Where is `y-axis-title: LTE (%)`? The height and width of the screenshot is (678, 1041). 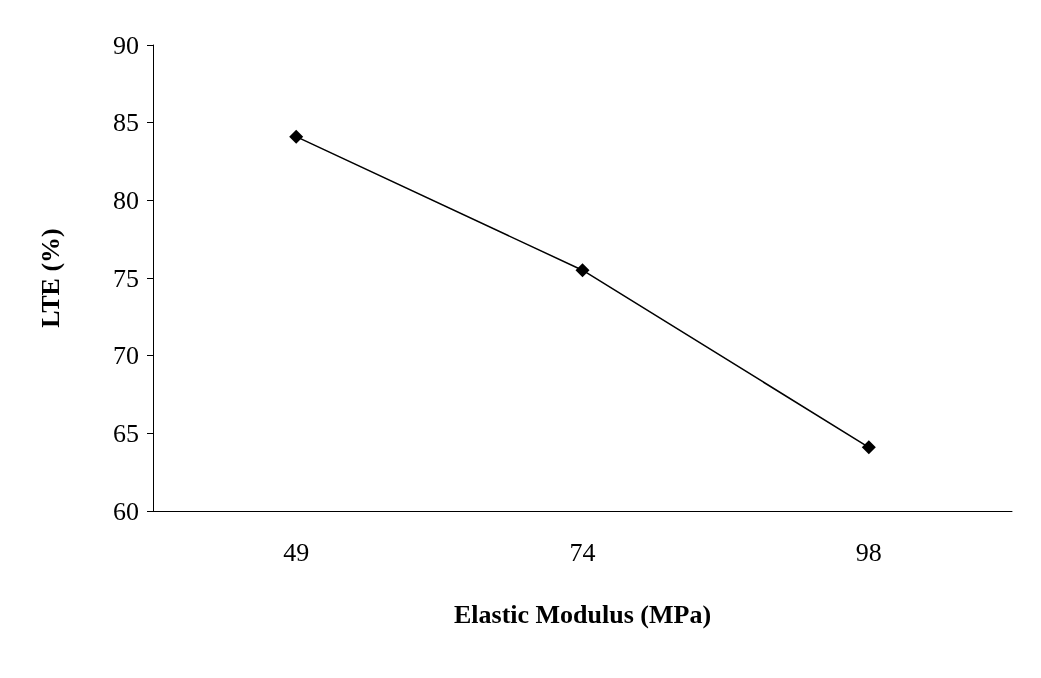 y-axis-title: LTE (%) is located at coordinates (50, 278).